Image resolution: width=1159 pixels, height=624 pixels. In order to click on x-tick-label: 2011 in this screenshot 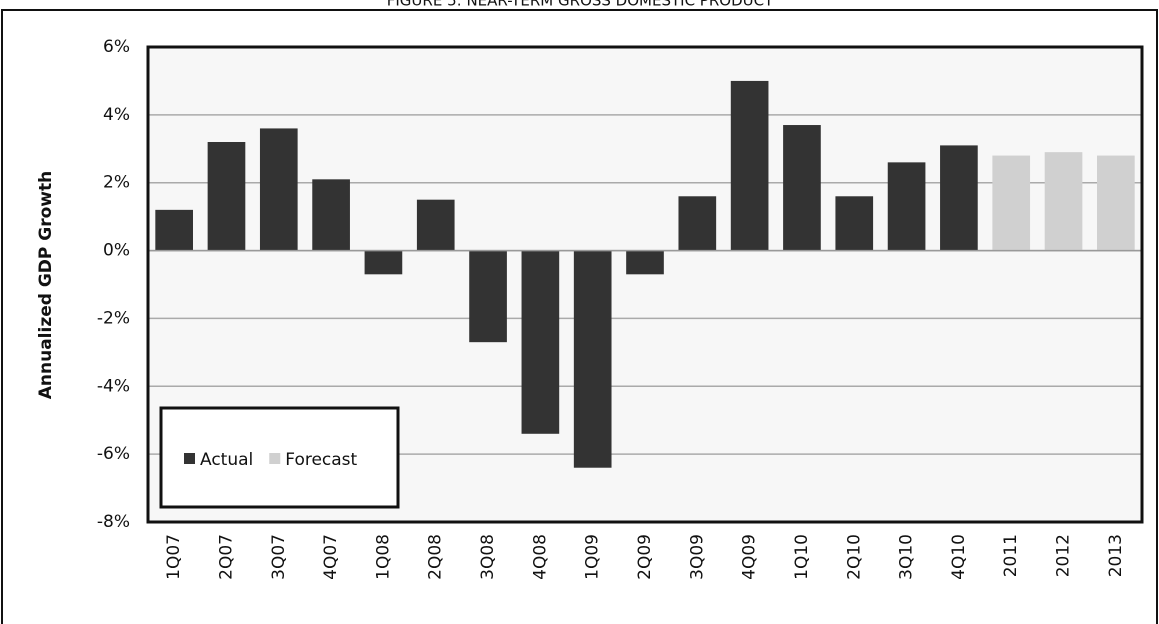, I will do `click(1011, 555)`.